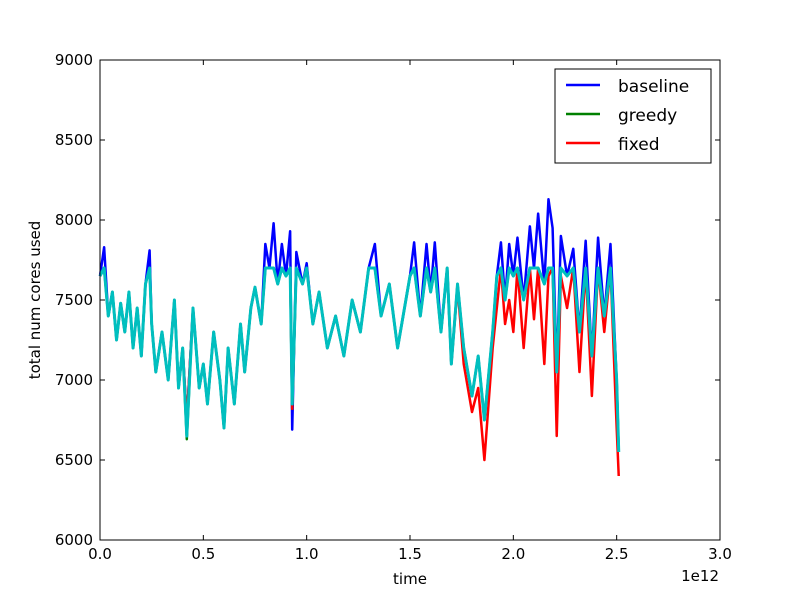 This screenshot has height=600, width=800. I want to click on legend-label-baseline: baseline, so click(653, 87).